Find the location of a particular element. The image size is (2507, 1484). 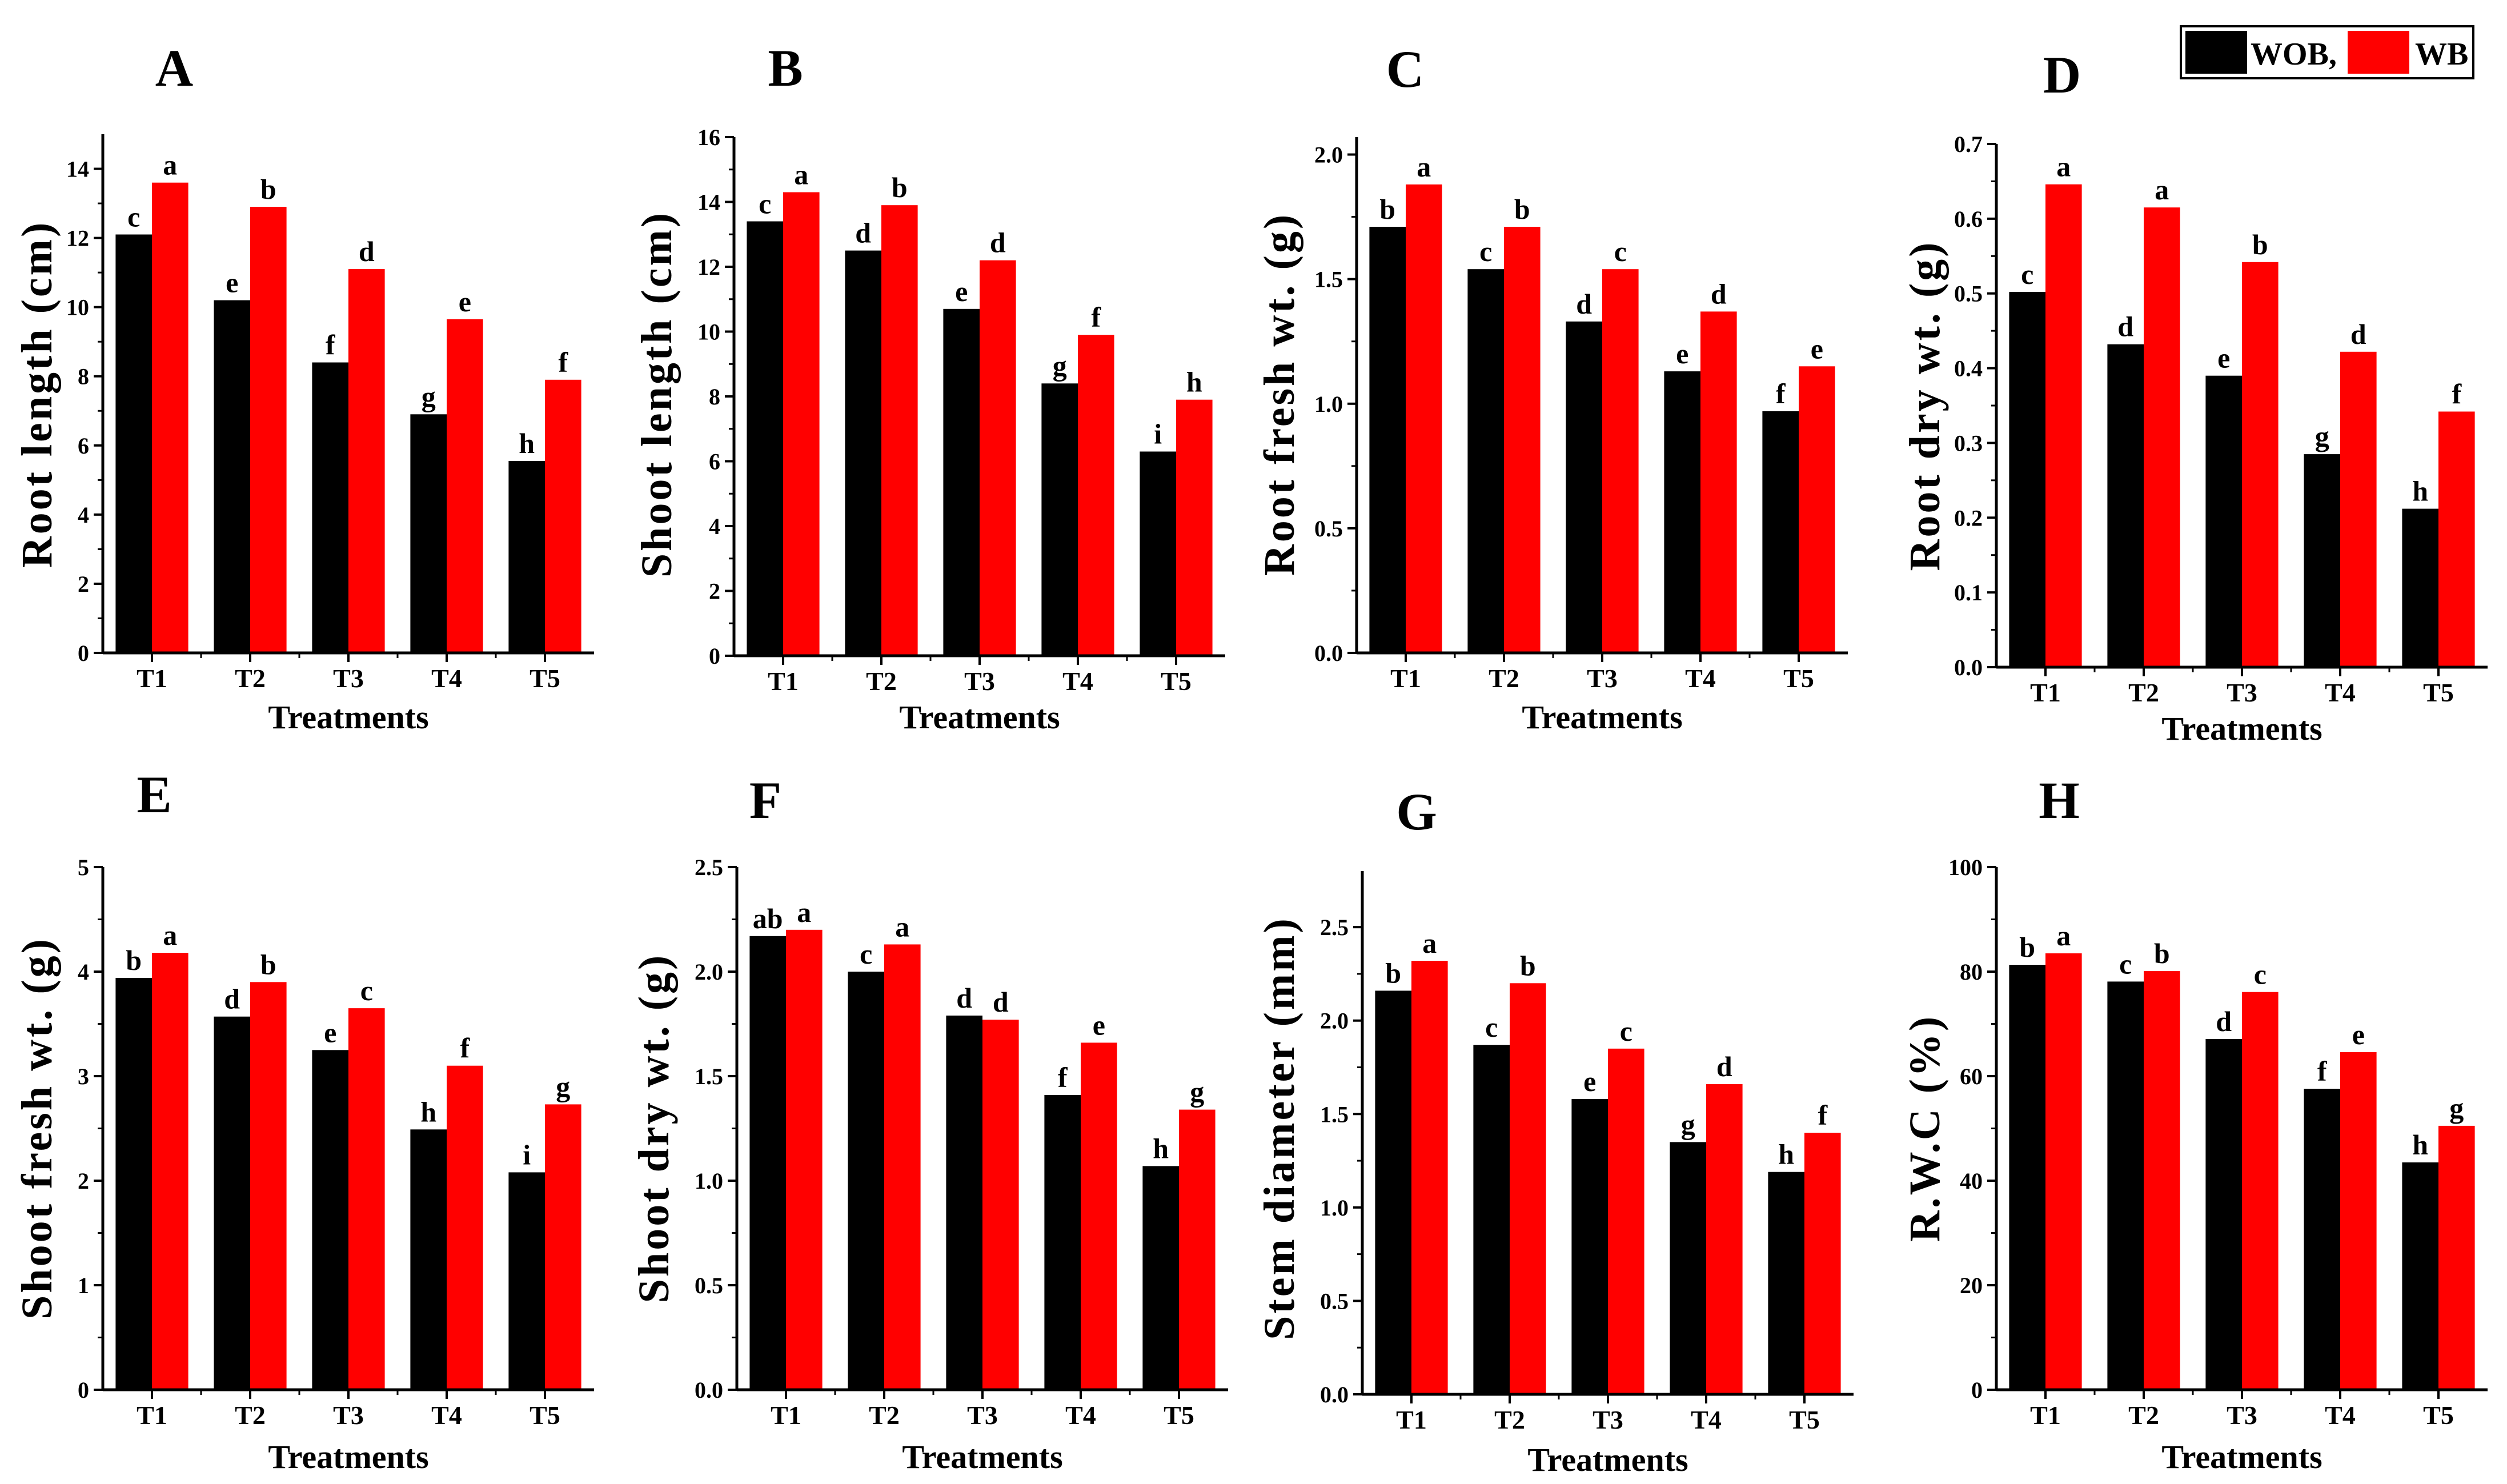

y-tick-label: 6 is located at coordinates (84, 446).